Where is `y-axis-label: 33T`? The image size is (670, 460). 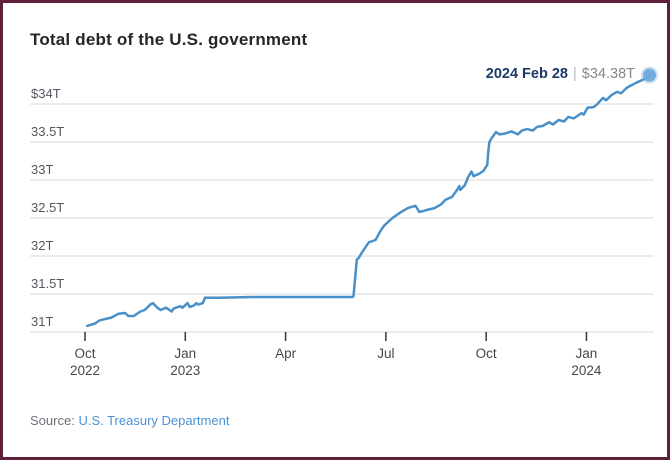
y-axis-label: 33T is located at coordinates (42, 169).